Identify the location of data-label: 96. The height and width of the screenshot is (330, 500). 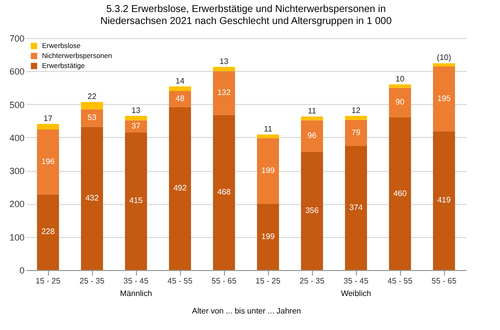
(312, 135).